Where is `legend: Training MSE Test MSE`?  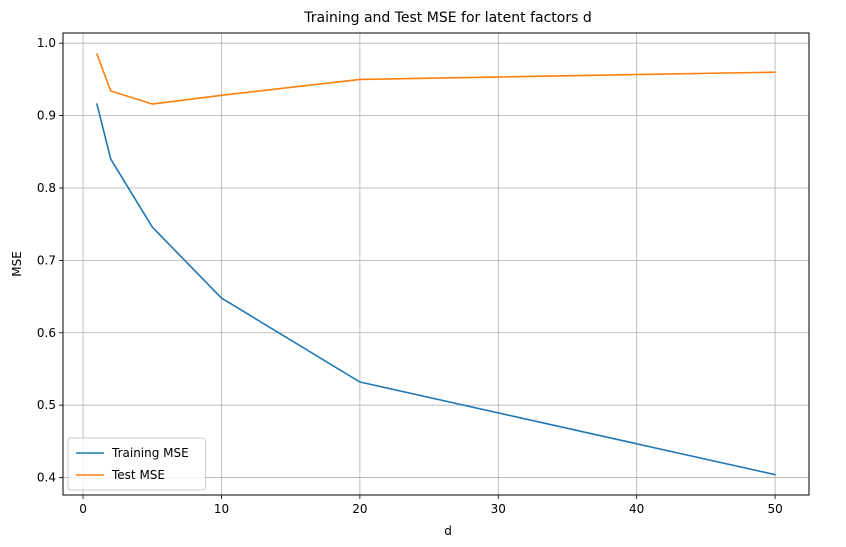
legend: Training MSE Test MSE is located at coordinates (137, 464).